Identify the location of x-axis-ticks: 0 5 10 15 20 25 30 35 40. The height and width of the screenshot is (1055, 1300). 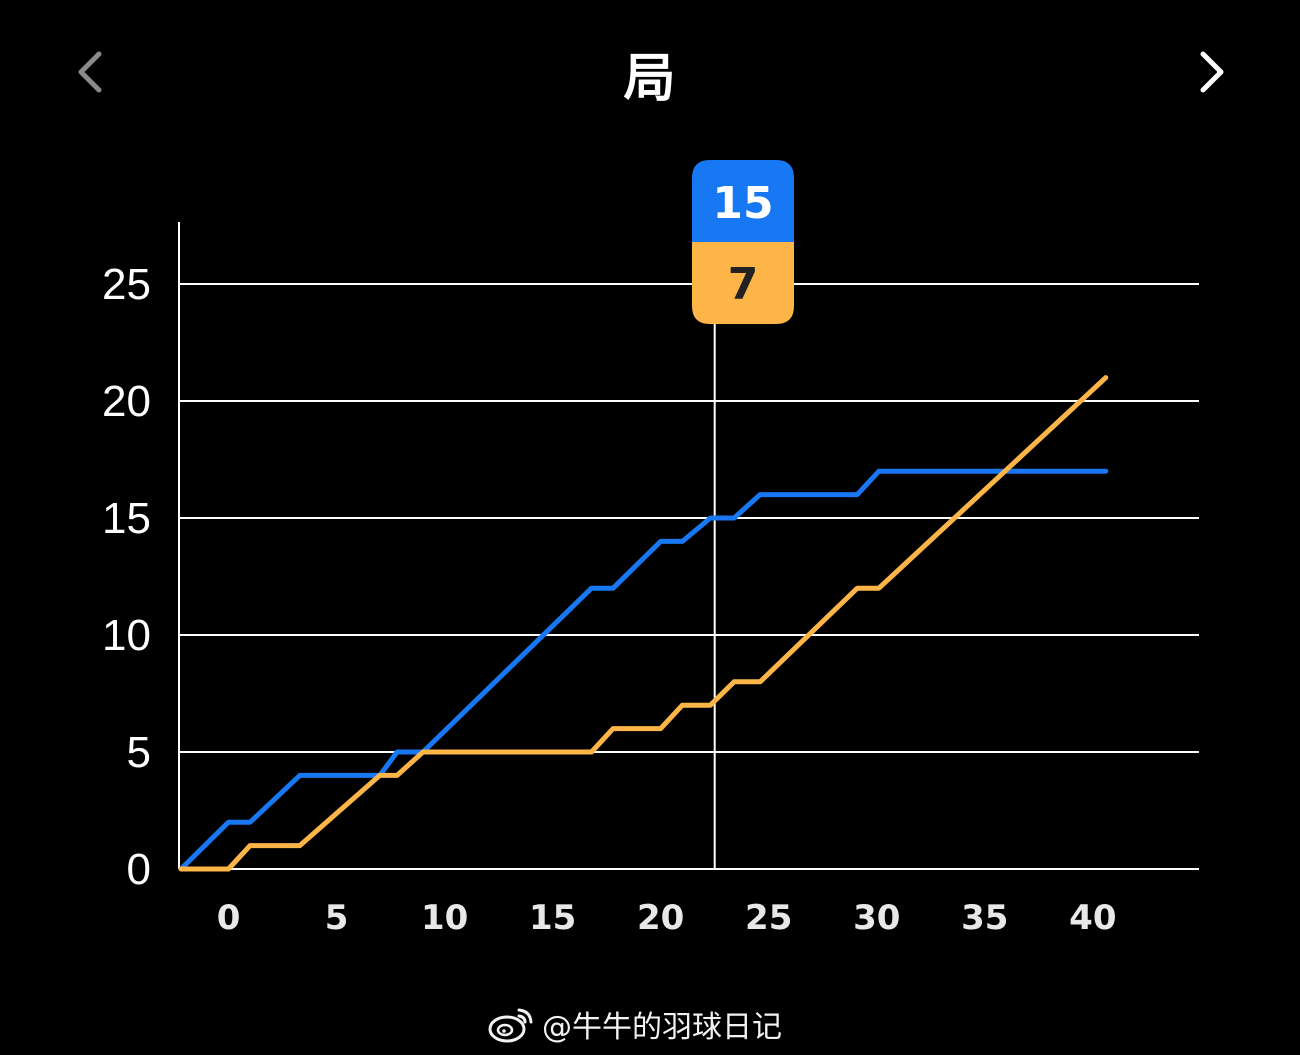
(667, 918).